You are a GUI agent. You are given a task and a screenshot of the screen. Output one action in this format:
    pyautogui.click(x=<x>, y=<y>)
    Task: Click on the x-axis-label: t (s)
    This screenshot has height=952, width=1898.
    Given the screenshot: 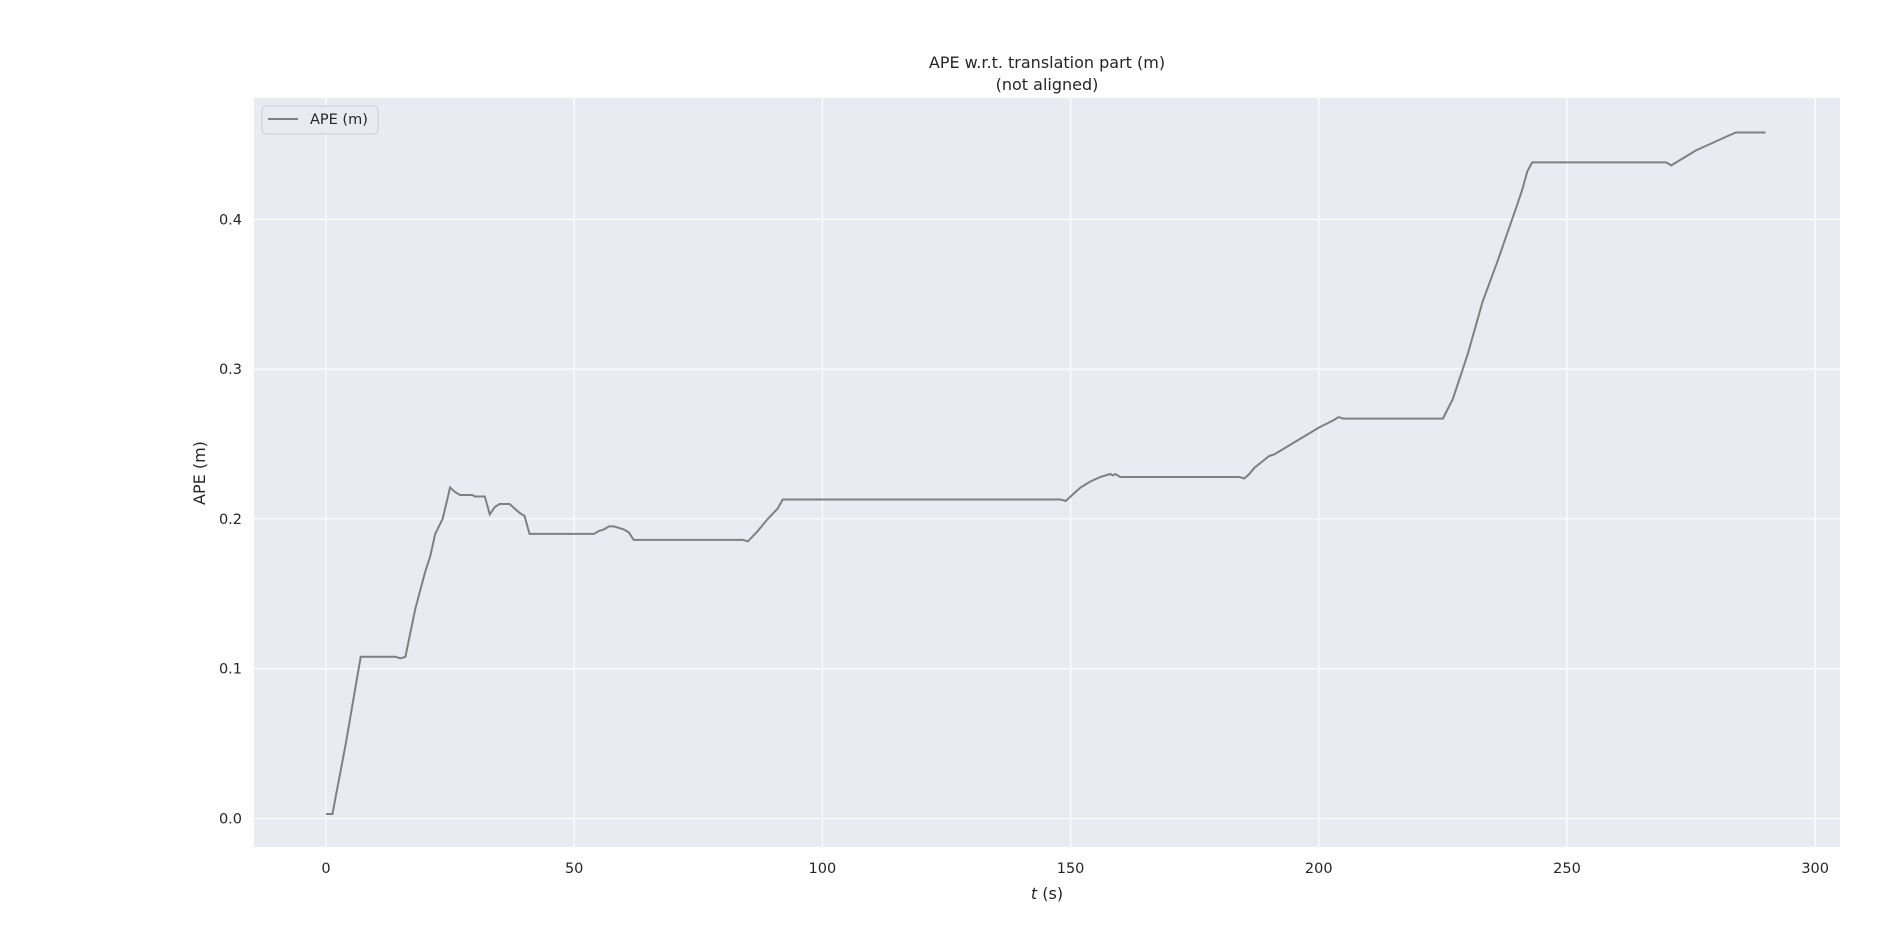 What is the action you would take?
    pyautogui.click(x=1047, y=893)
    